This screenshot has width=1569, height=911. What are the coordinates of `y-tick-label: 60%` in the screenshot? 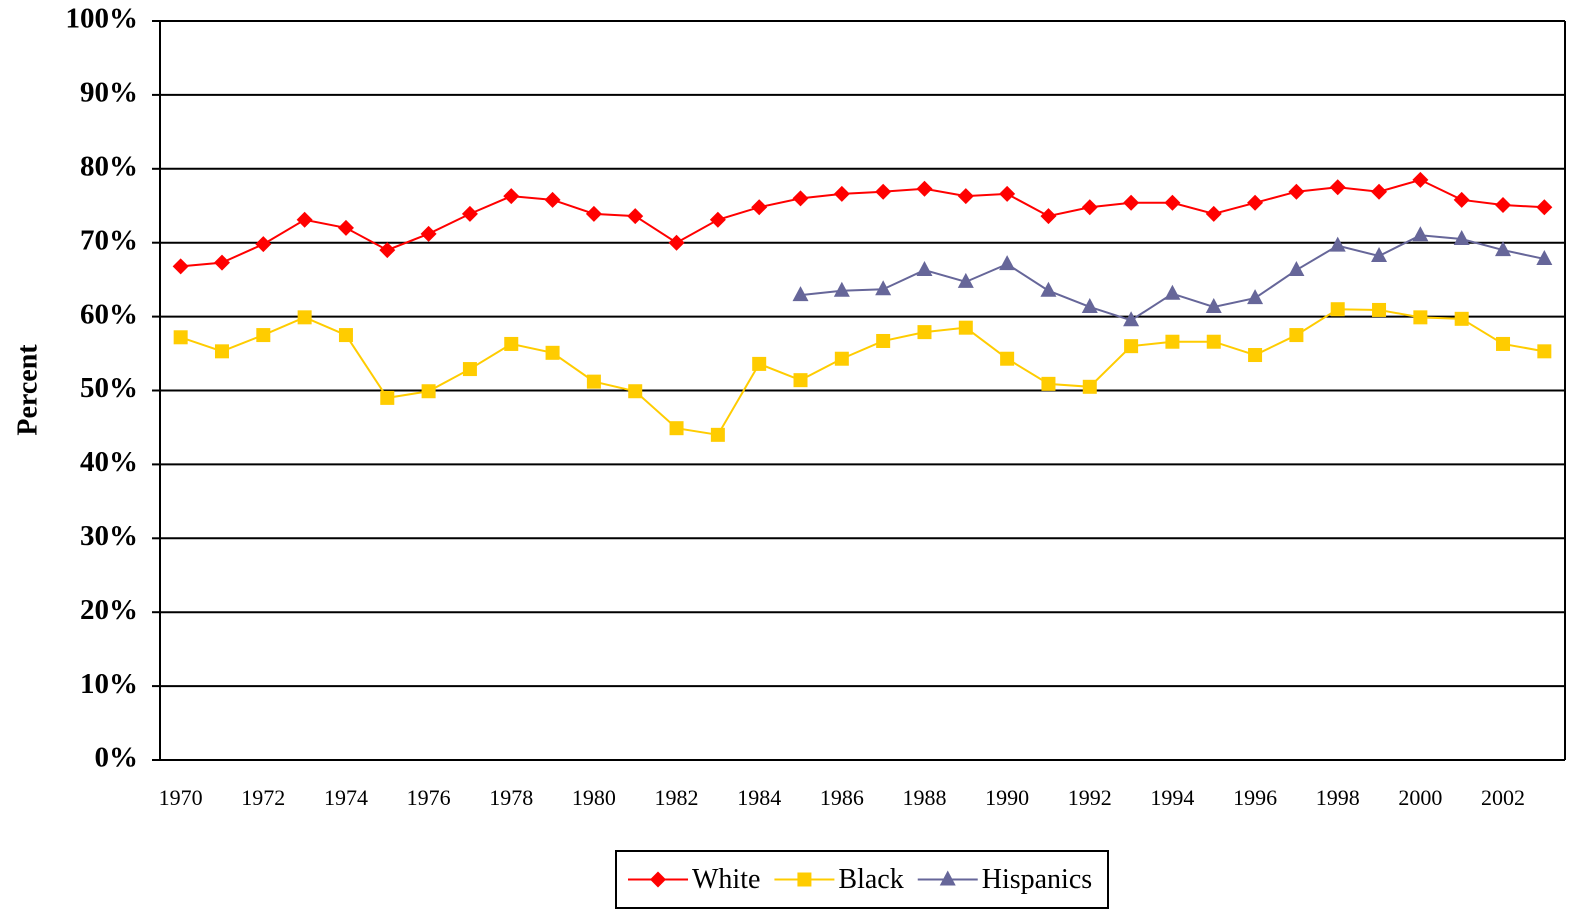 It's located at (109, 314).